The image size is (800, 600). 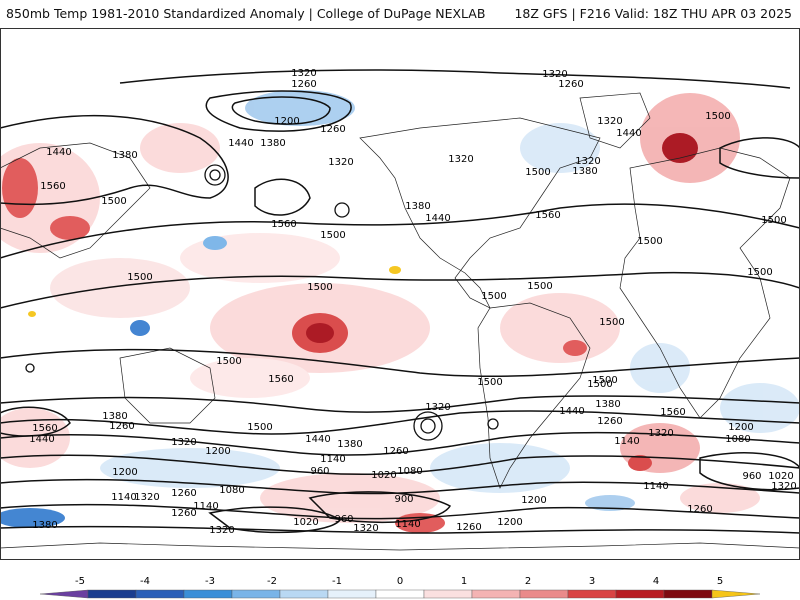 What do you see at coordinates (592, 581) in the screenshot?
I see `colorbar-tick-label: 3` at bounding box center [592, 581].